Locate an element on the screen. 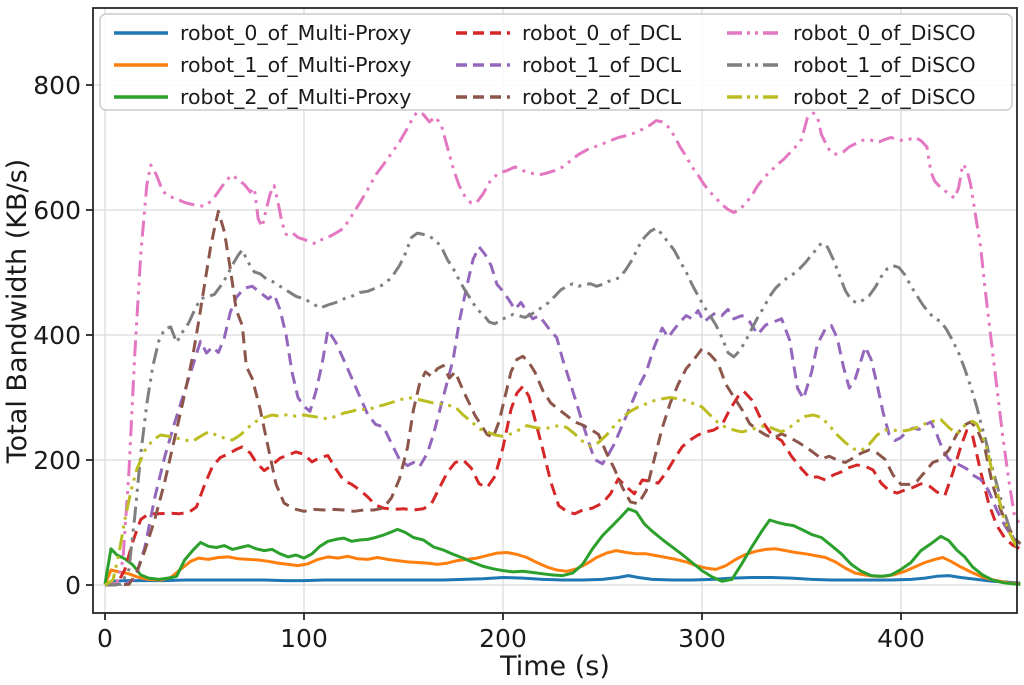  legend-entry: robot_2_of_DCL is located at coordinates (569, 97).